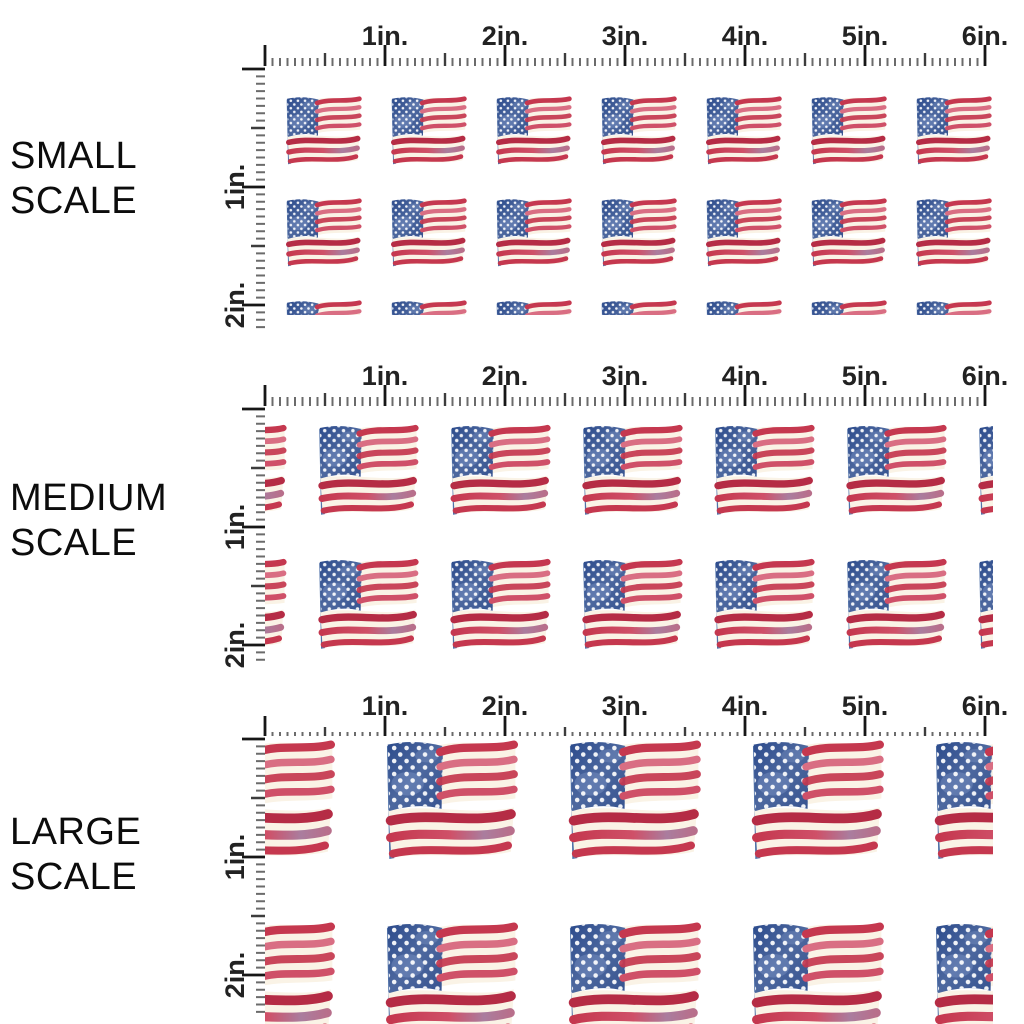  Describe the element at coordinates (73, 179) in the screenshot. I see `small-scale-label: SMALL SCALE` at that location.